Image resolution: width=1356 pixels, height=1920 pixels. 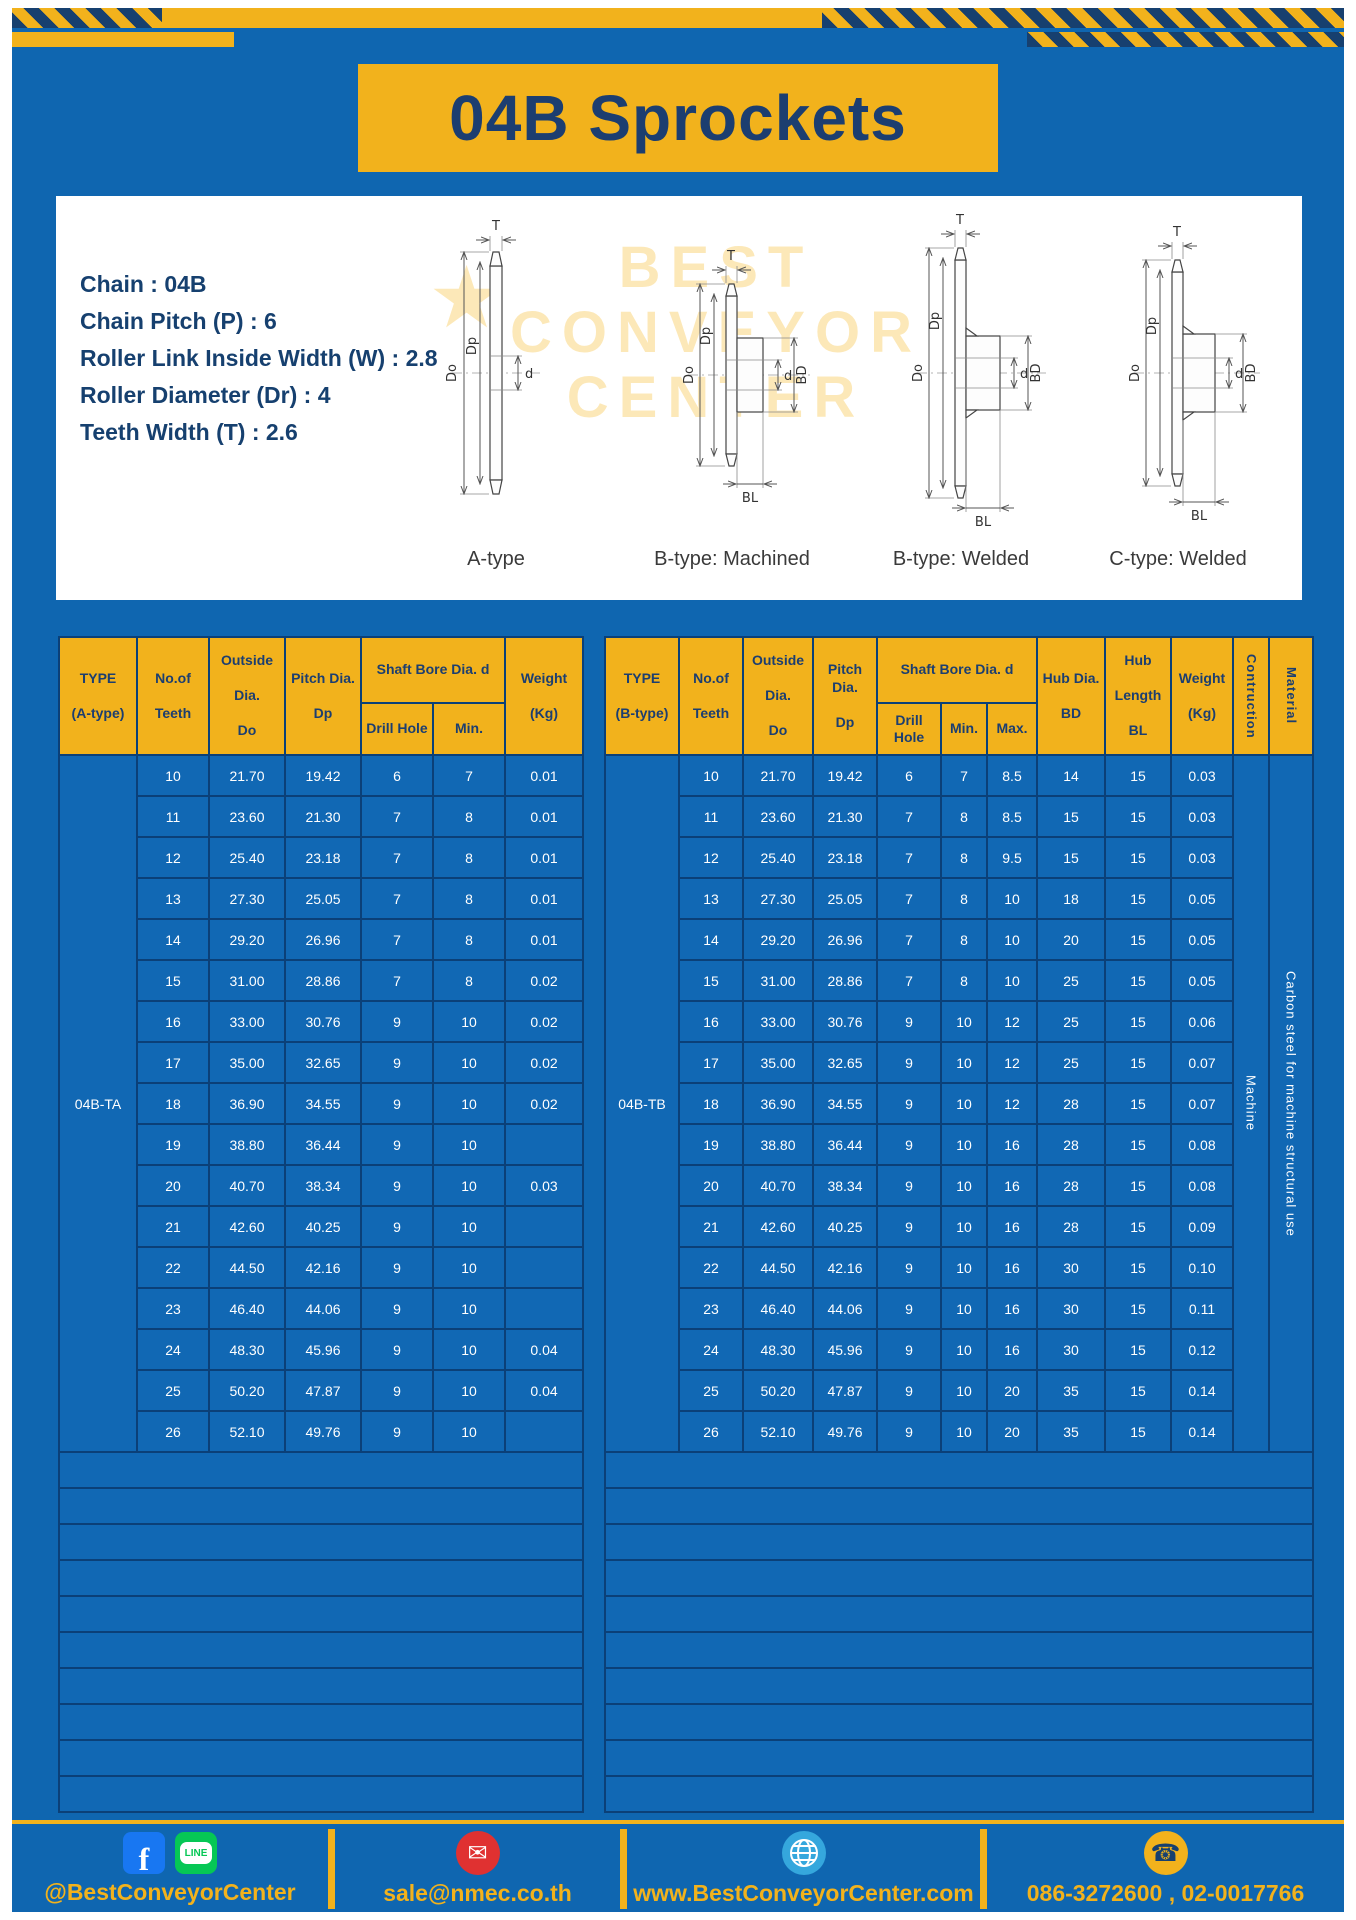 What do you see at coordinates (983, 522) in the screenshot?
I see `dim-label-bl: BL` at bounding box center [983, 522].